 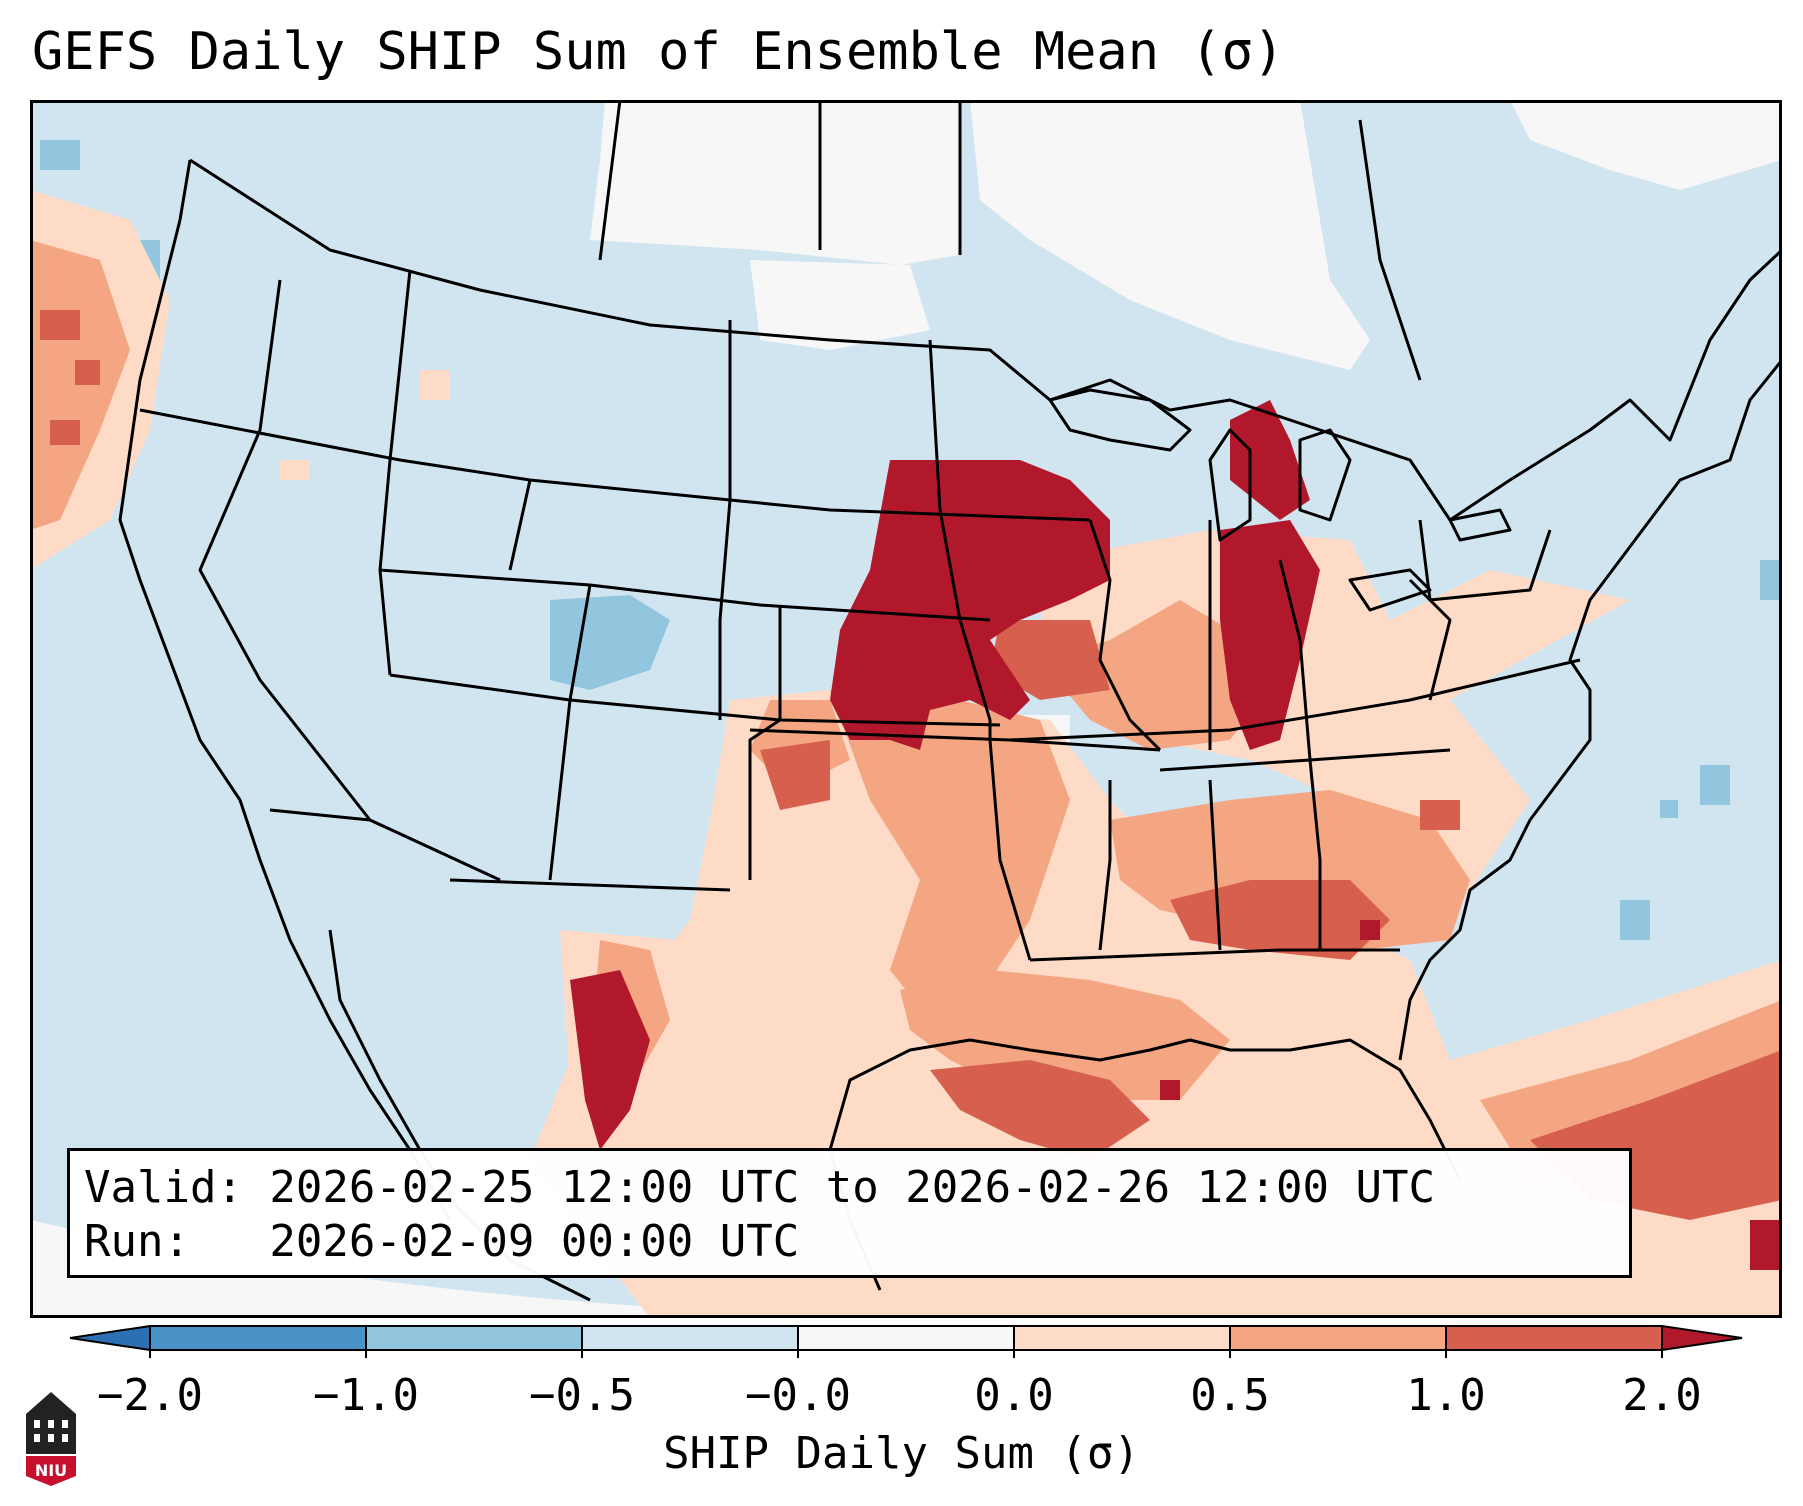 What do you see at coordinates (366, 1395) in the screenshot?
I see `colorbar-tick-label: −1.0` at bounding box center [366, 1395].